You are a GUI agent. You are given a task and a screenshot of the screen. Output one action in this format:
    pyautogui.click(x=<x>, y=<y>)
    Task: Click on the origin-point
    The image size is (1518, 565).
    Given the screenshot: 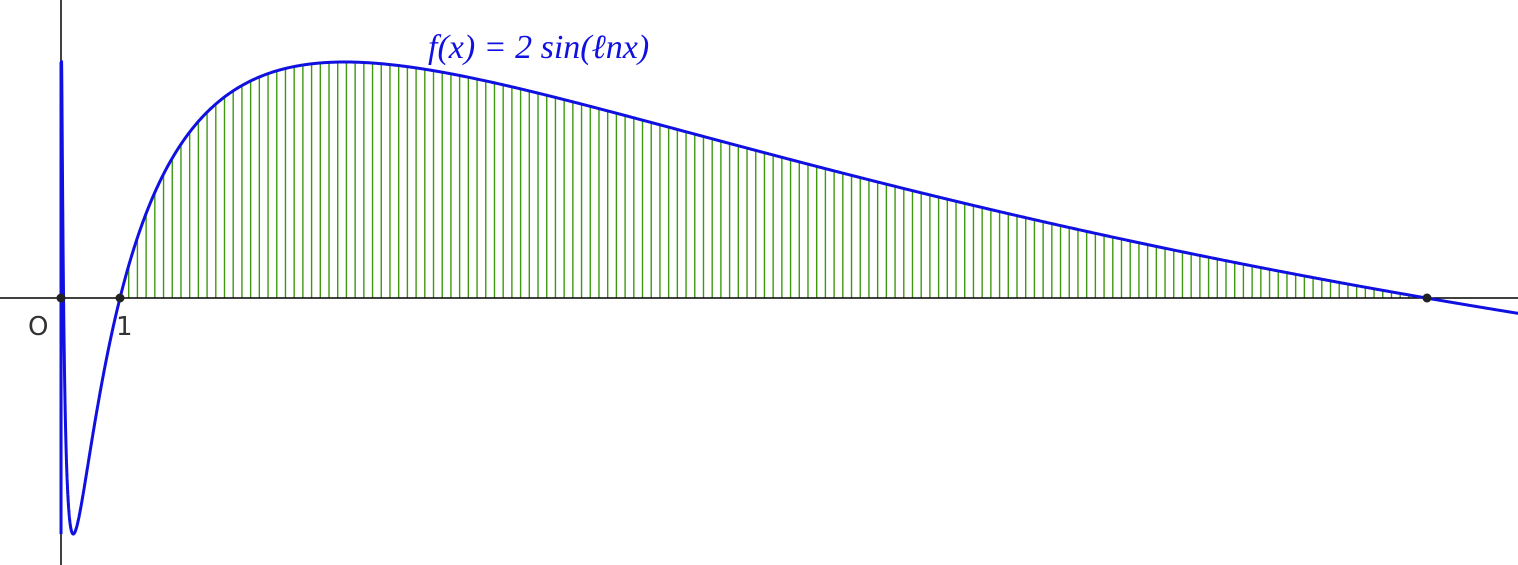 What is the action you would take?
    pyautogui.click(x=61, y=298)
    